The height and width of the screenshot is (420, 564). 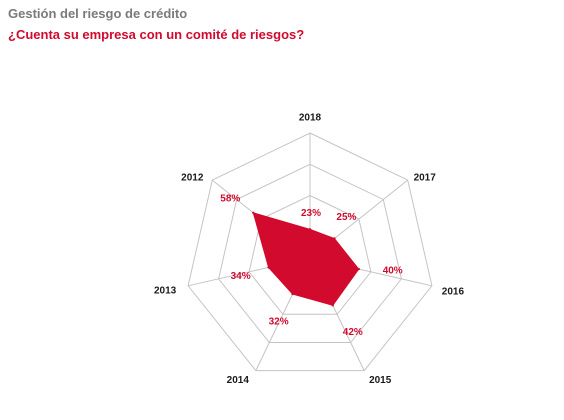 What do you see at coordinates (332, 305) in the screenshot?
I see `data-point-2015` at bounding box center [332, 305].